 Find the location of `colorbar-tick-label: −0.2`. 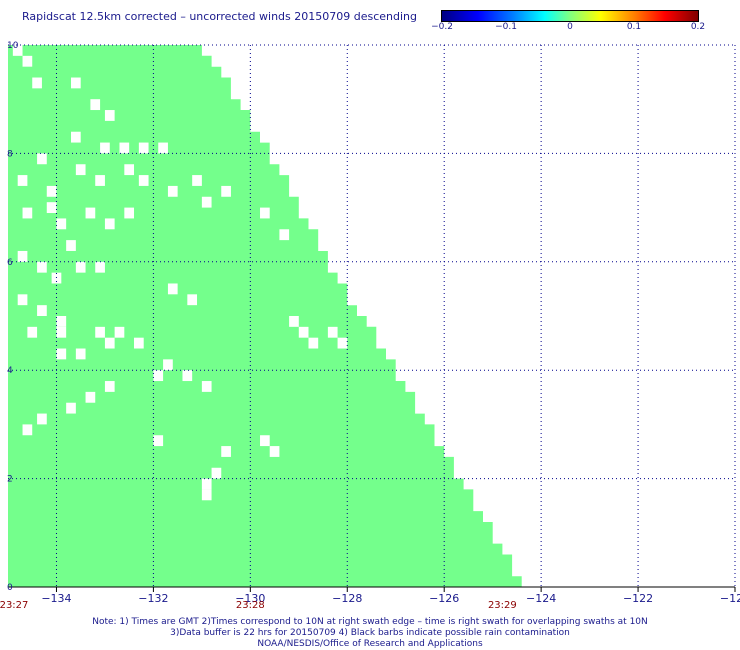

colorbar-tick-label: −0.2 is located at coordinates (442, 27).